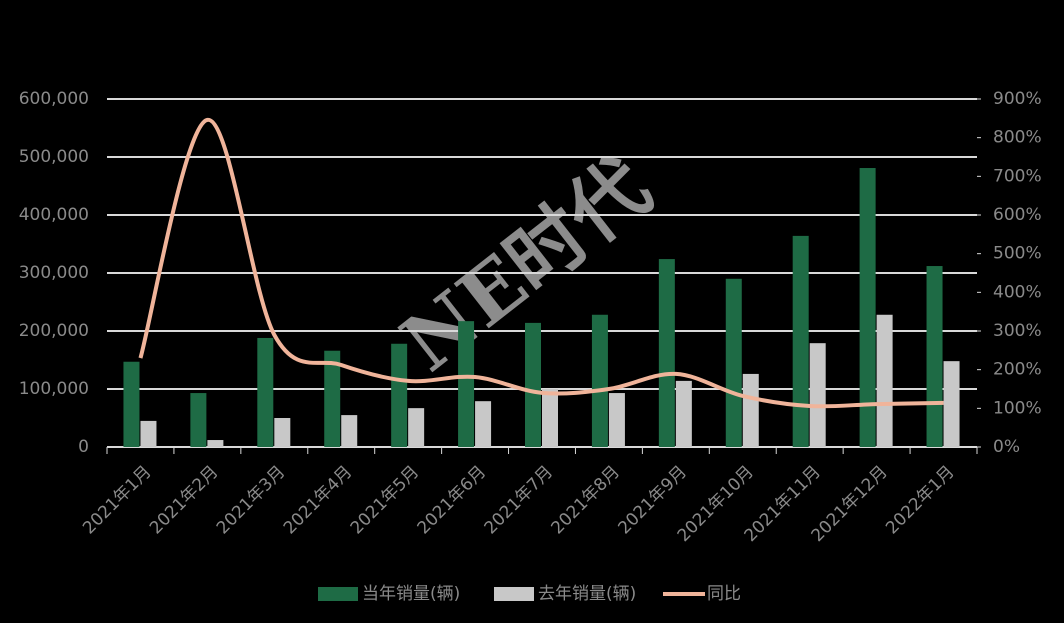 This screenshot has height=623, width=1064. What do you see at coordinates (83, 447) in the screenshot?
I see `y-tick-label: 0` at bounding box center [83, 447].